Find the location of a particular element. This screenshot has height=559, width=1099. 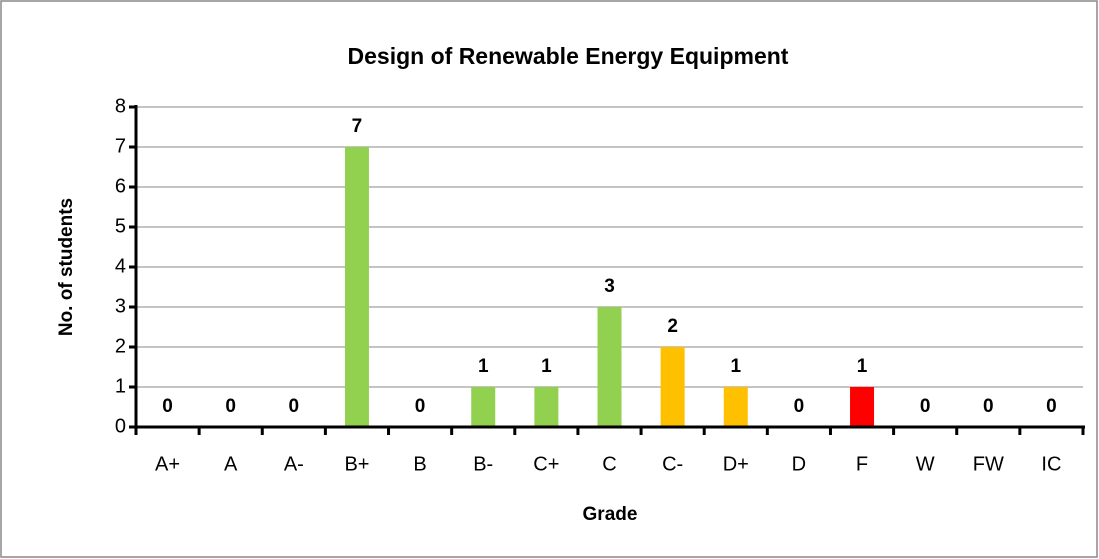

chart-title: Design of Renewable Energy Equipment is located at coordinates (568, 56).